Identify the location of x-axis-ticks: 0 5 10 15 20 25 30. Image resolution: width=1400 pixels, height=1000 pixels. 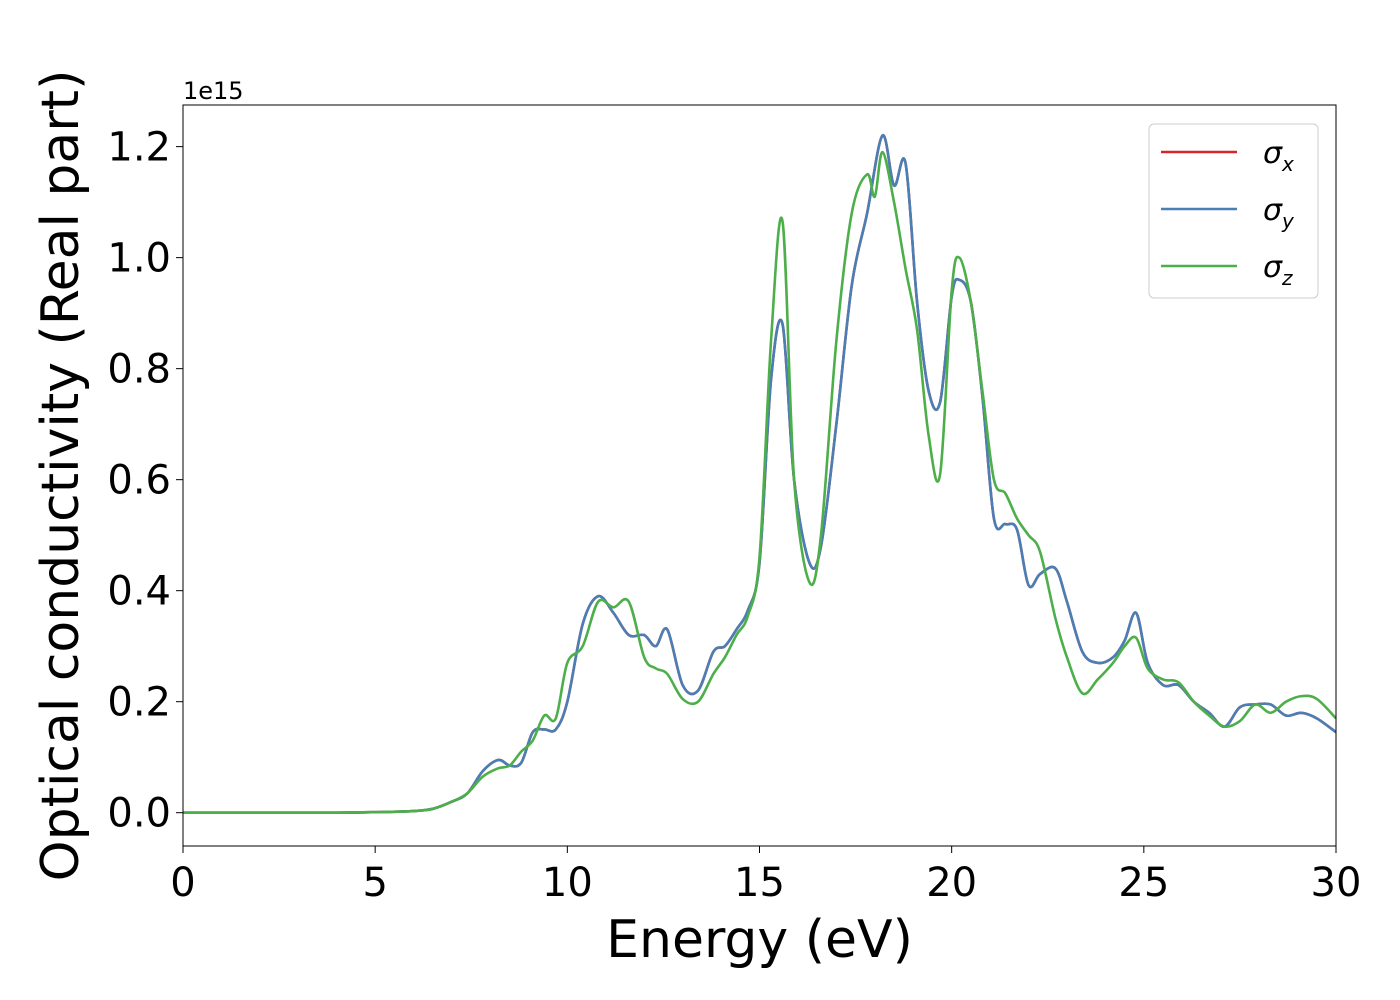
(765, 876).